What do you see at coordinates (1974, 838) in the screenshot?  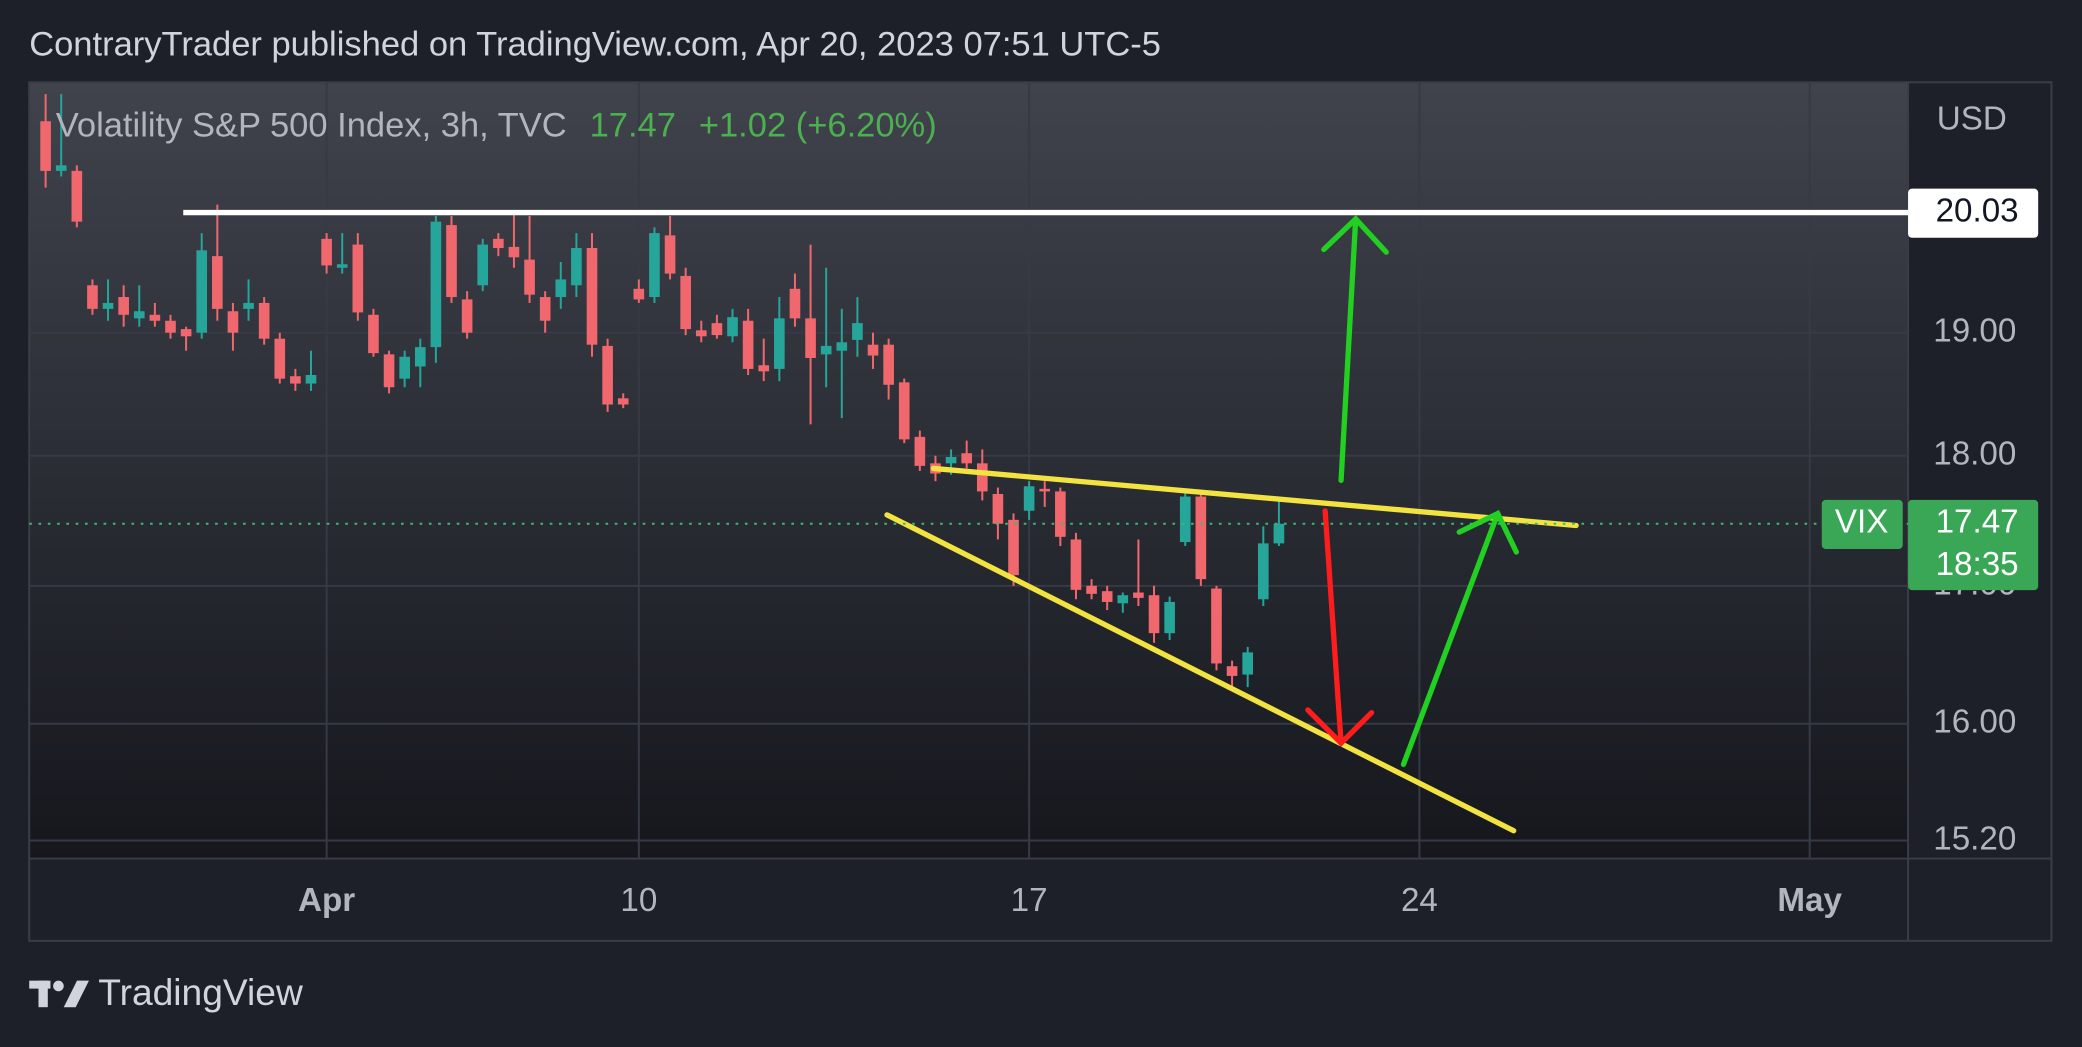 I see `y-tick-label: 15.20` at bounding box center [1974, 838].